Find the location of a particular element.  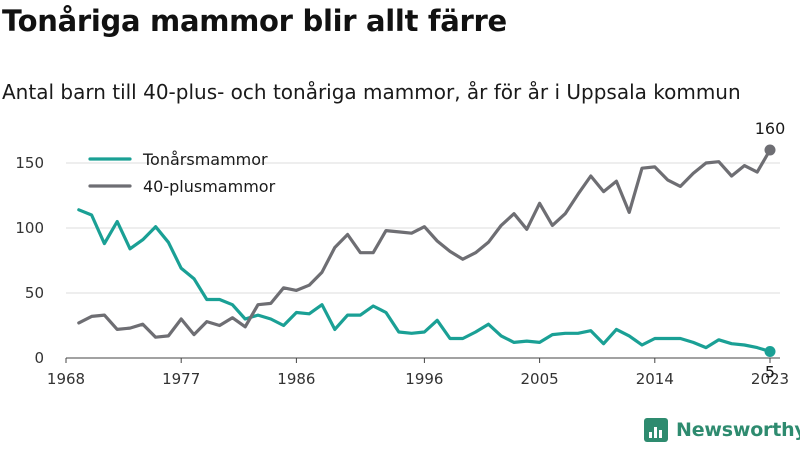

y-tick-label: 0 is located at coordinates (39, 358).